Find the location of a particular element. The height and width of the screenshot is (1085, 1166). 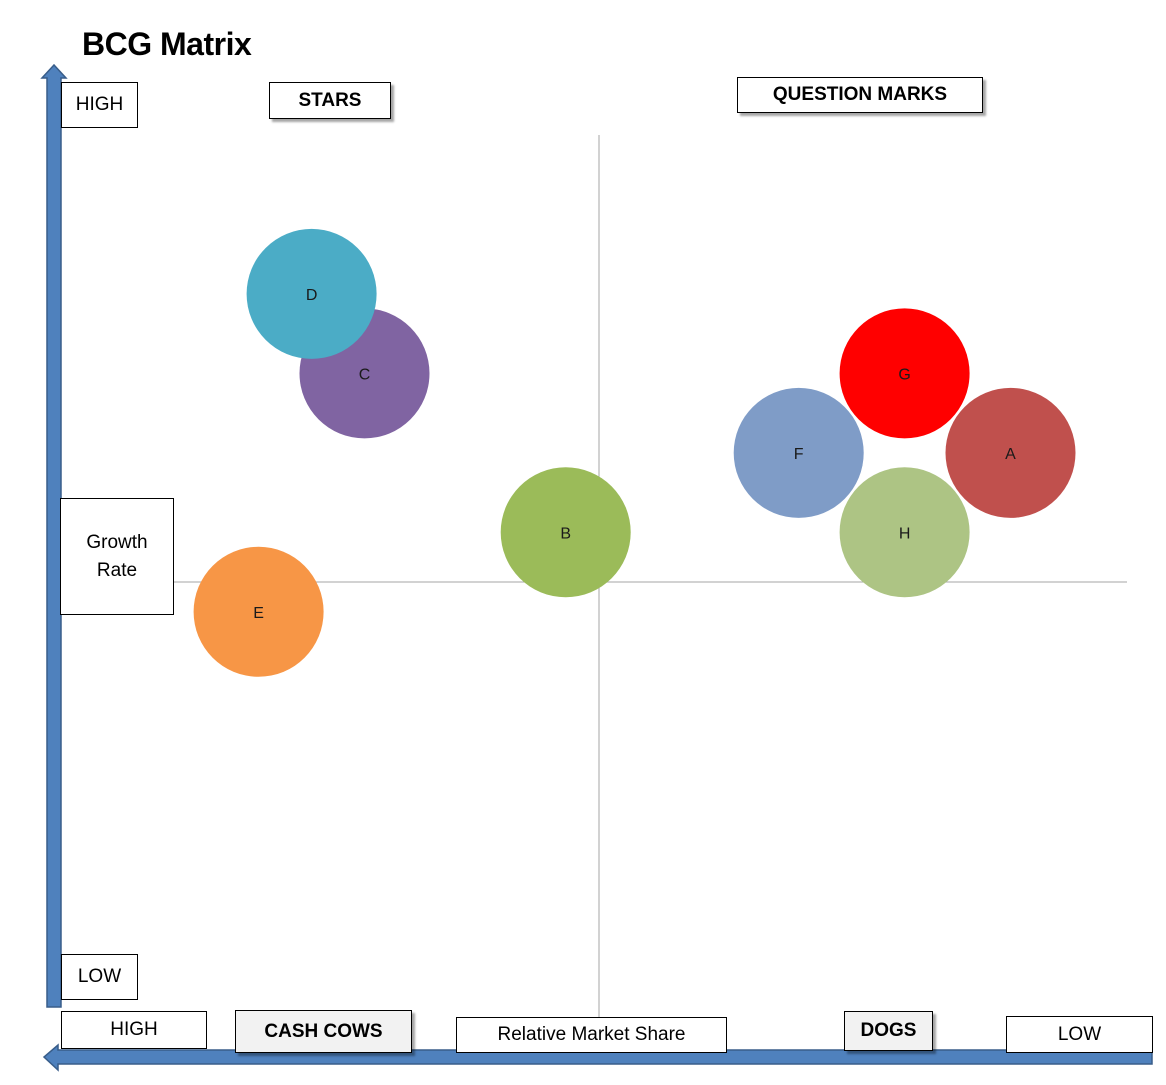

bubble-label-c: C is located at coordinates (365, 374).